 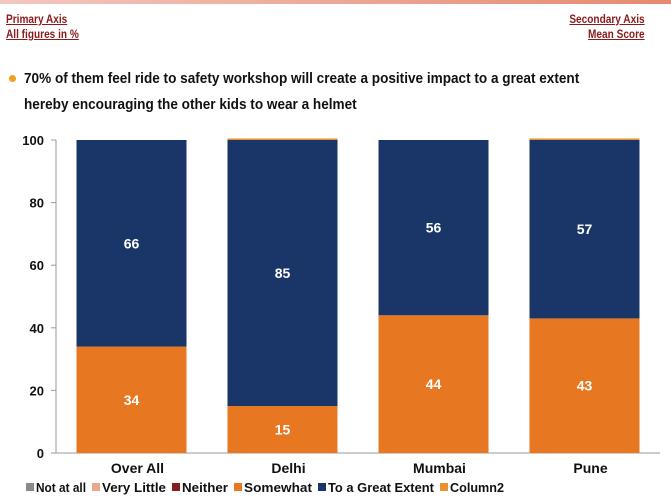 What do you see at coordinates (137, 468) in the screenshot?
I see `category-label-over-all: Over All` at bounding box center [137, 468].